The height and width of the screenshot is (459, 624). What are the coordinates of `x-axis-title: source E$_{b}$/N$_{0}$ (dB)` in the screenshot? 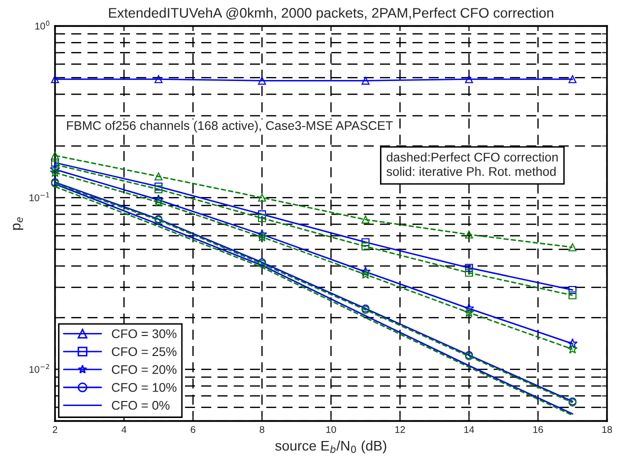 It's located at (330, 447).